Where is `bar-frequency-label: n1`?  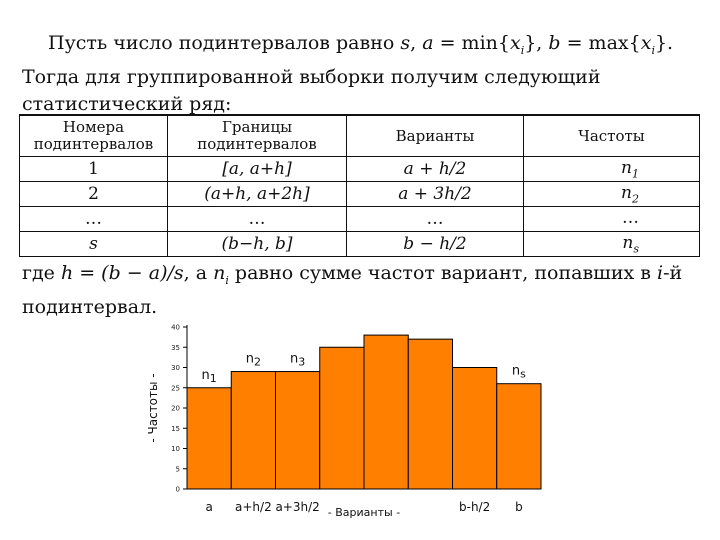
bar-frequency-label: n1 is located at coordinates (209, 376).